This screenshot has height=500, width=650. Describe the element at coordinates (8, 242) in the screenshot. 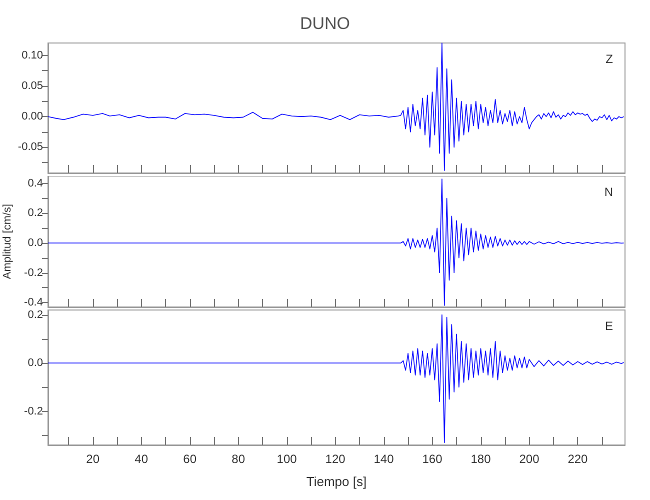

I see `y-axis-title: Amplitud [cm/s]` at that location.